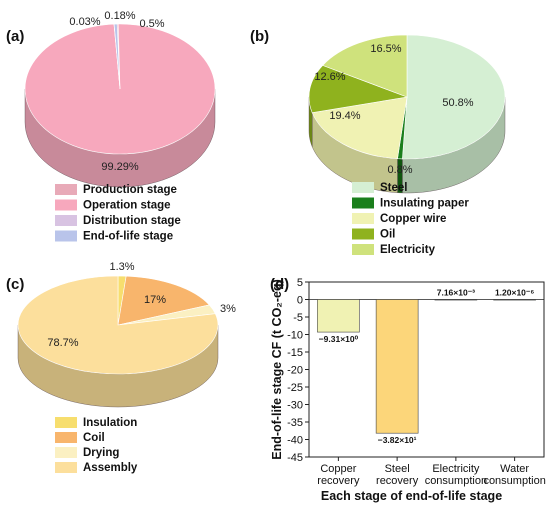  I want to click on legend-c: Insulation Coil Drying Assembly, so click(96, 445).